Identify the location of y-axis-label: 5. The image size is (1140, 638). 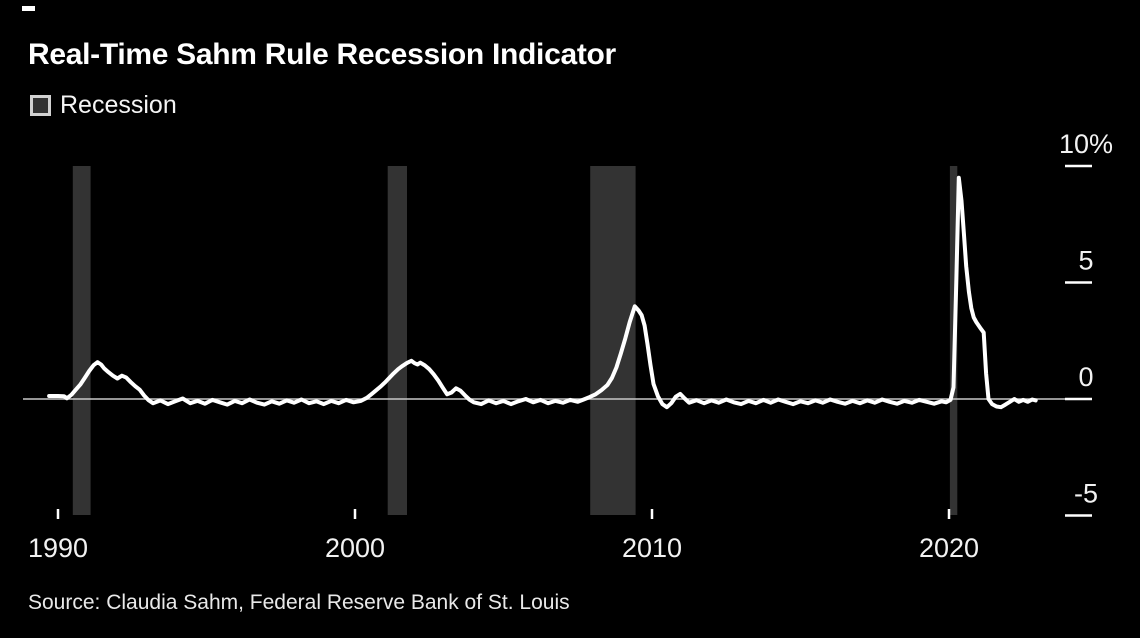
(1085, 261).